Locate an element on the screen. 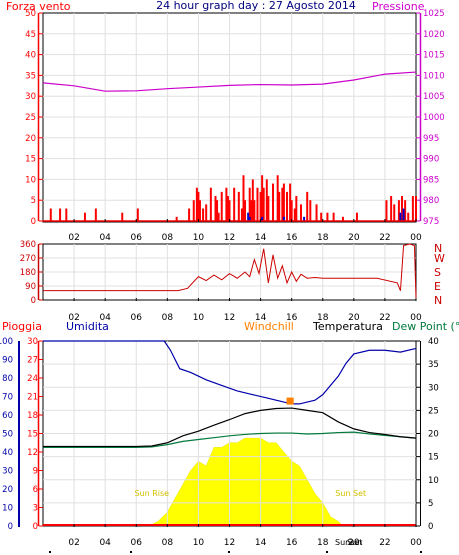 This screenshot has height=555, width=459. axis-tick-label: 1020 is located at coordinates (434, 35).